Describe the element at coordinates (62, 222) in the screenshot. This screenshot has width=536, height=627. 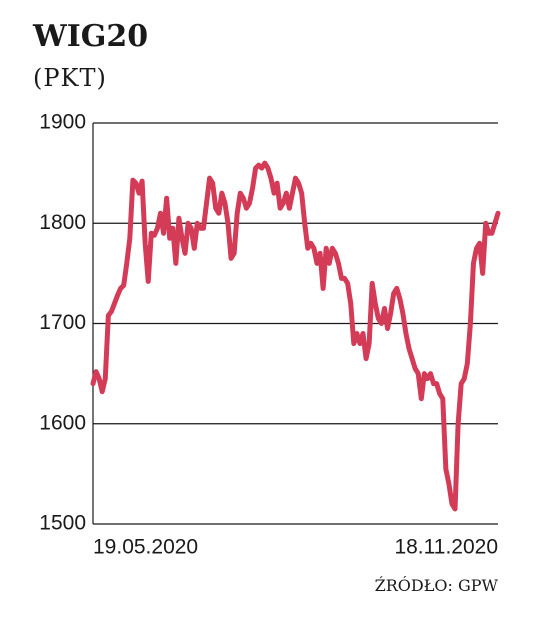
I see `y-tick-label: 1800` at that location.